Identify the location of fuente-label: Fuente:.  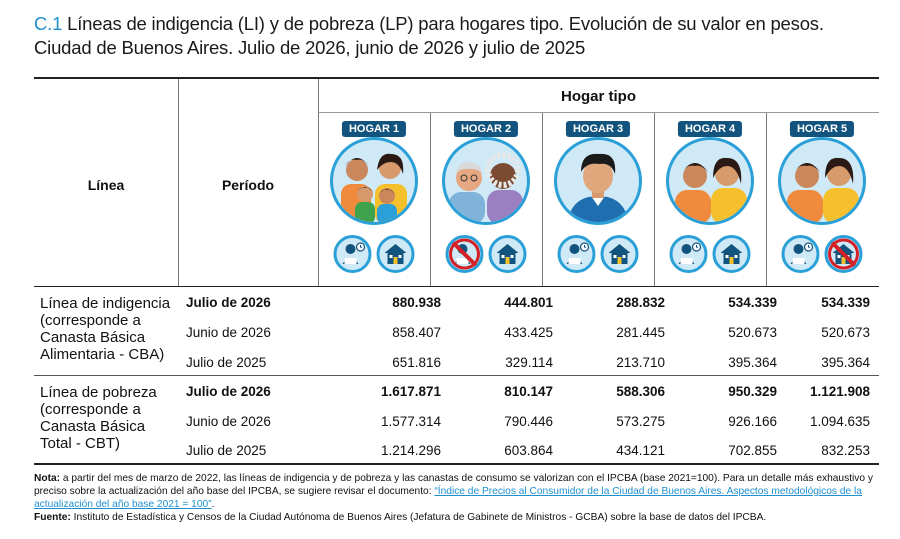
(52, 517).